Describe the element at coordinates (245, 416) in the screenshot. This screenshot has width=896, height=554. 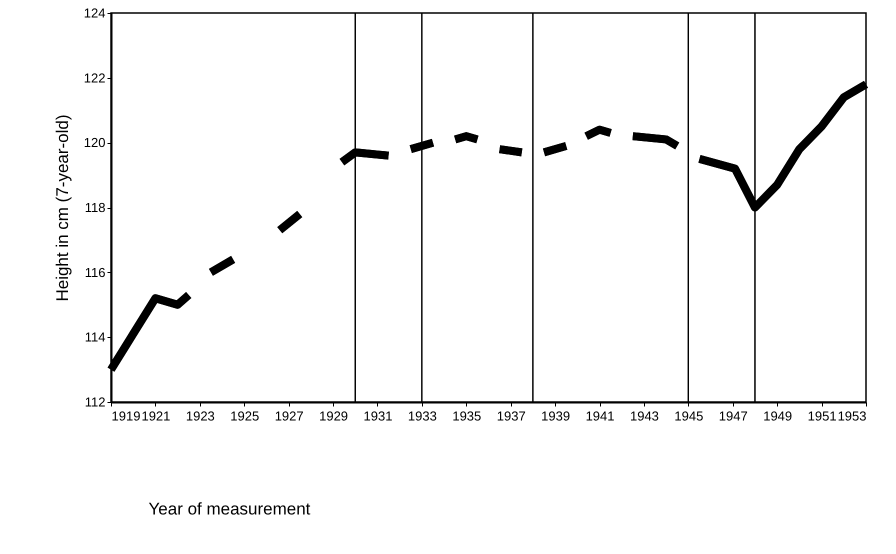
I see `x-tick-label: 1925` at that location.